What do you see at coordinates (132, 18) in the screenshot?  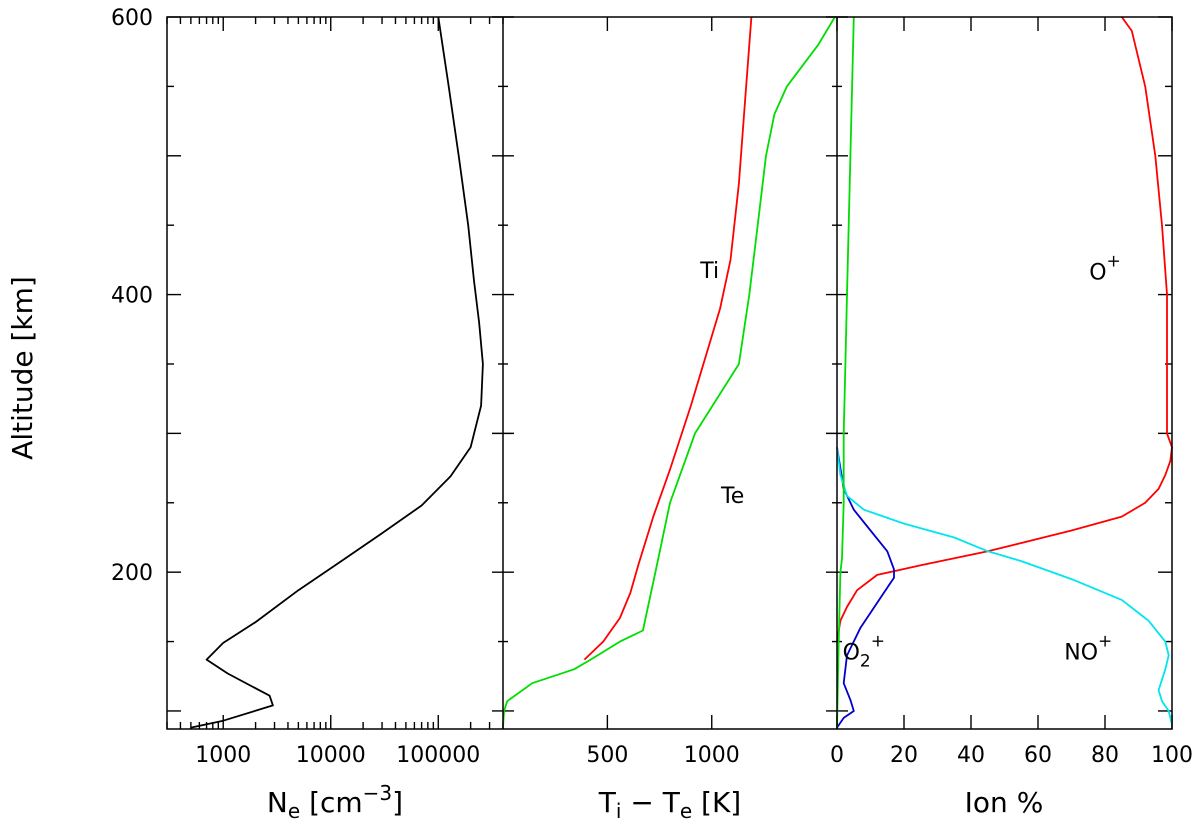 I see `y-tick-label: 600` at bounding box center [132, 18].